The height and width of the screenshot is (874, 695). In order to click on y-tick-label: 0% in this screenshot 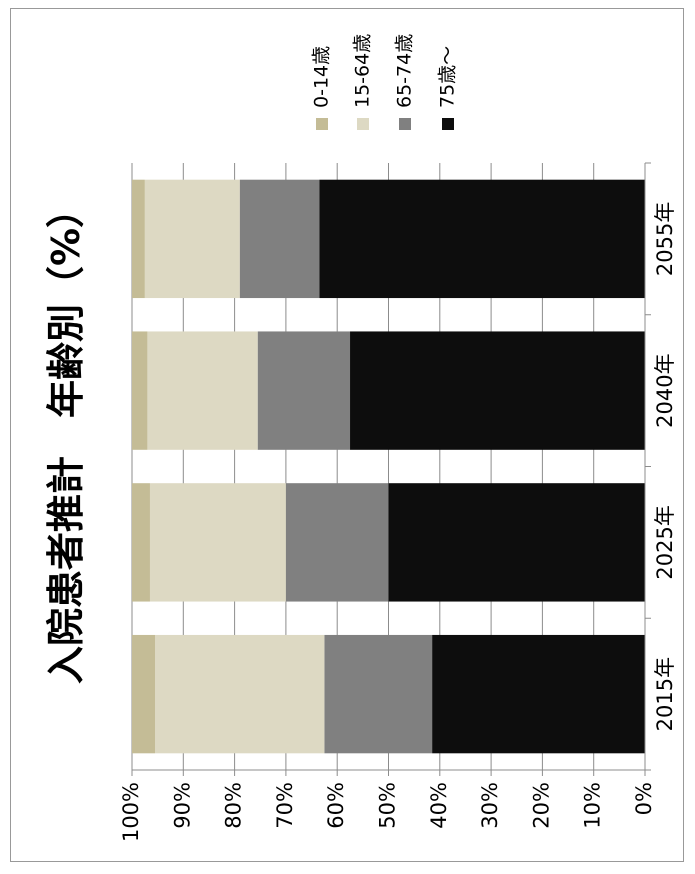, I will do `click(644, 798)`.